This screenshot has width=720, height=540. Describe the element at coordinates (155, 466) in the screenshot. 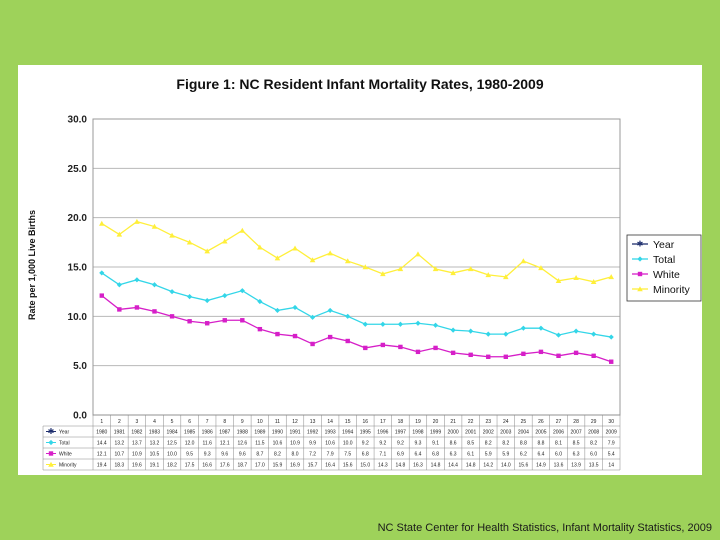

I see `table-cell-minority: 19.1` at that location.